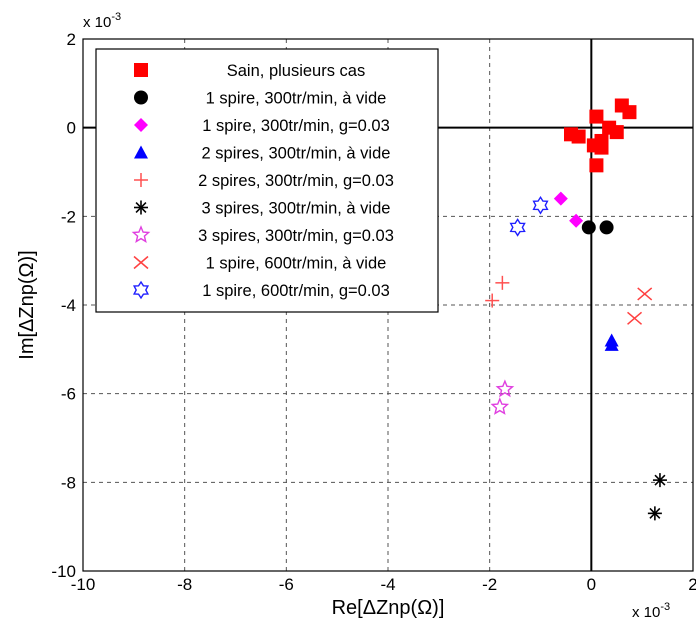 The height and width of the screenshot is (623, 696). What do you see at coordinates (296, 264) in the screenshot?
I see `legend-label: 1 spire, 600tr/min, à vide` at bounding box center [296, 264].